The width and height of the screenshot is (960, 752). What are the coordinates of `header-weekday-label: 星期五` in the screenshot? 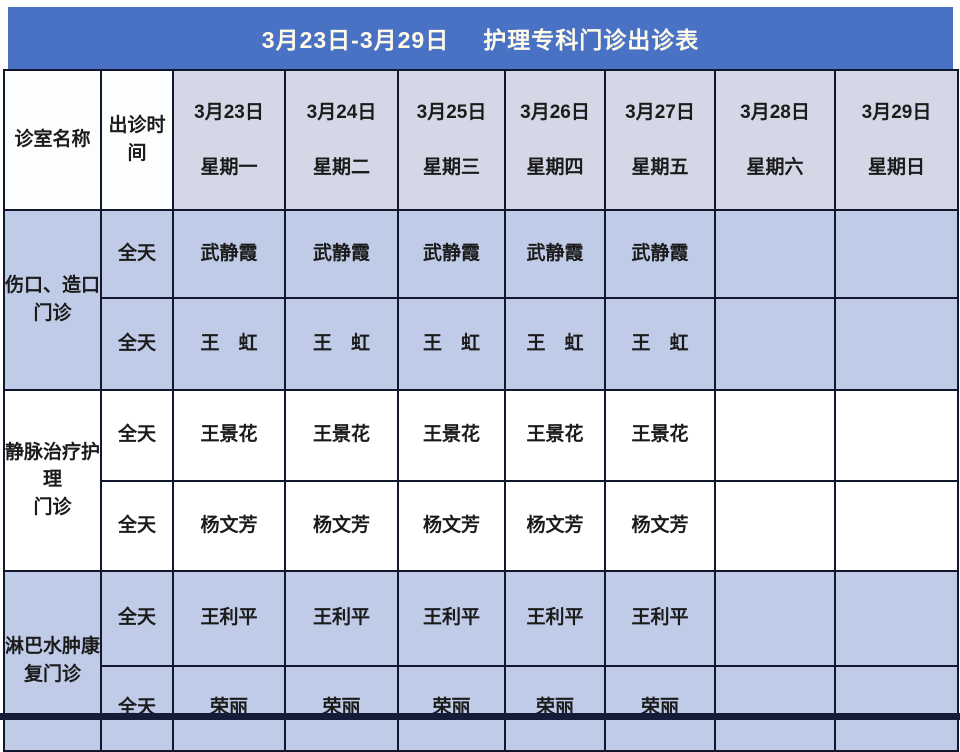 It's located at (660, 167).